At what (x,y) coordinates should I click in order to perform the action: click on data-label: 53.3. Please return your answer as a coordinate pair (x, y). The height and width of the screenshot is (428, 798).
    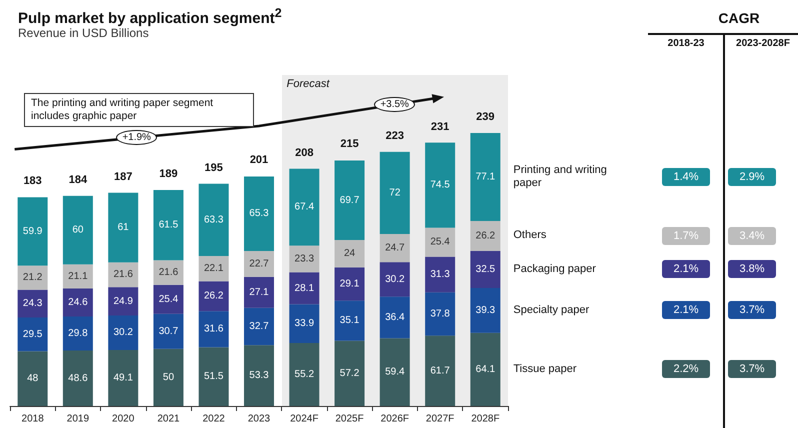
    Looking at the image, I should click on (259, 376).